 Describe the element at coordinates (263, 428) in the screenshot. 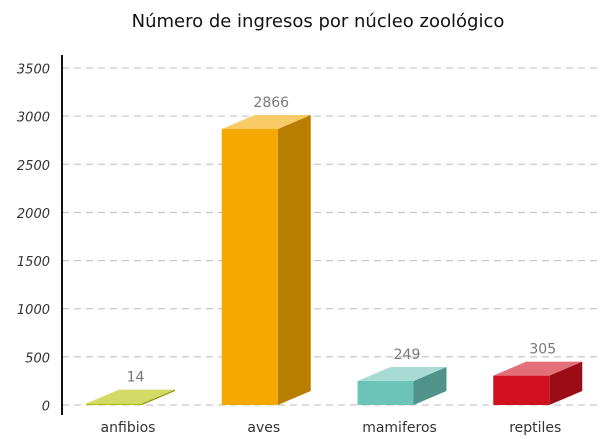

I see `x-tick-label: aves` at that location.